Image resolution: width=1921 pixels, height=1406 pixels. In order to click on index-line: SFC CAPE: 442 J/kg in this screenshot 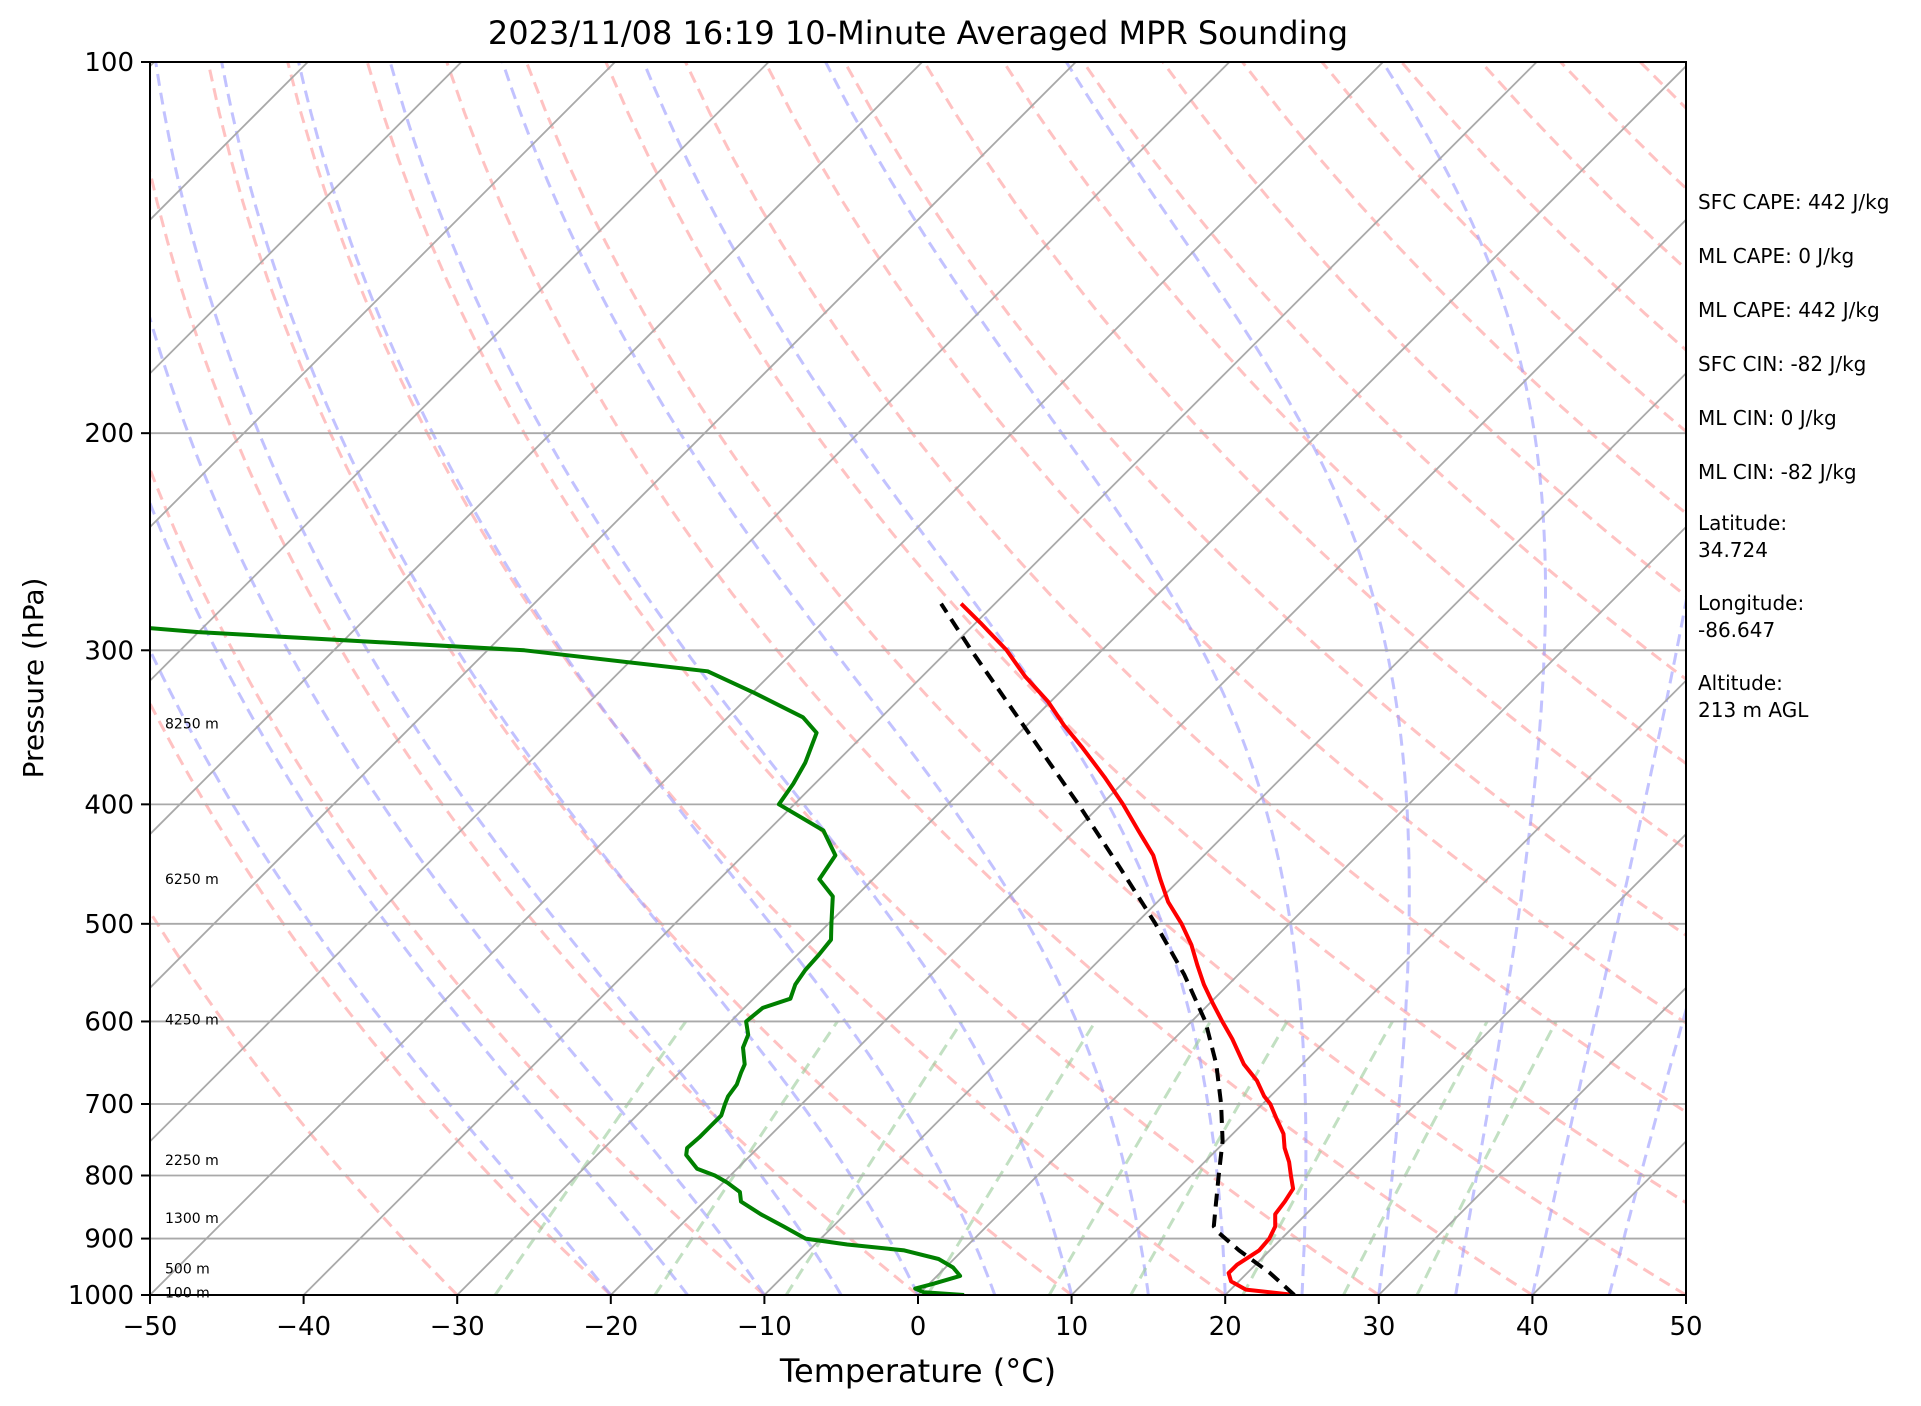, I will do `click(1794, 202)`.